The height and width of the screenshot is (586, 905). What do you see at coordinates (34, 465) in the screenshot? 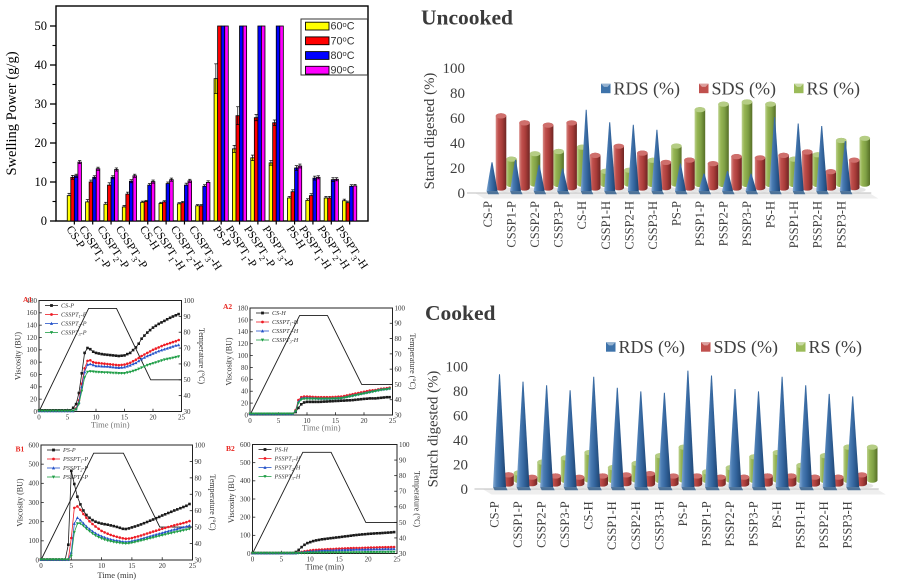
I see `svg-text: 500` at bounding box center [34, 465].